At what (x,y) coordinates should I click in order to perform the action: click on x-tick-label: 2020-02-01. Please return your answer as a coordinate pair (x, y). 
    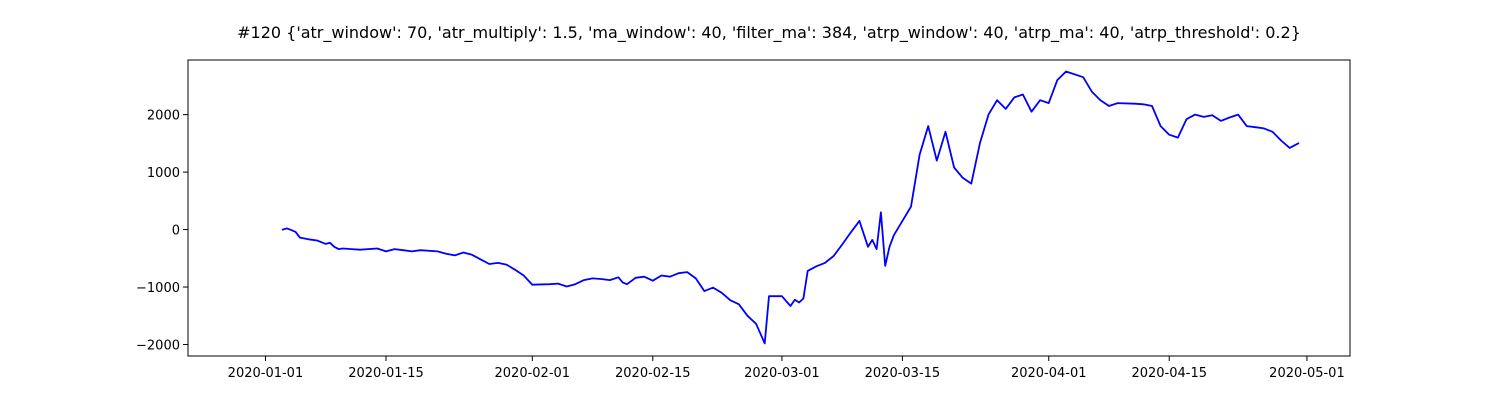
    Looking at the image, I should click on (533, 373).